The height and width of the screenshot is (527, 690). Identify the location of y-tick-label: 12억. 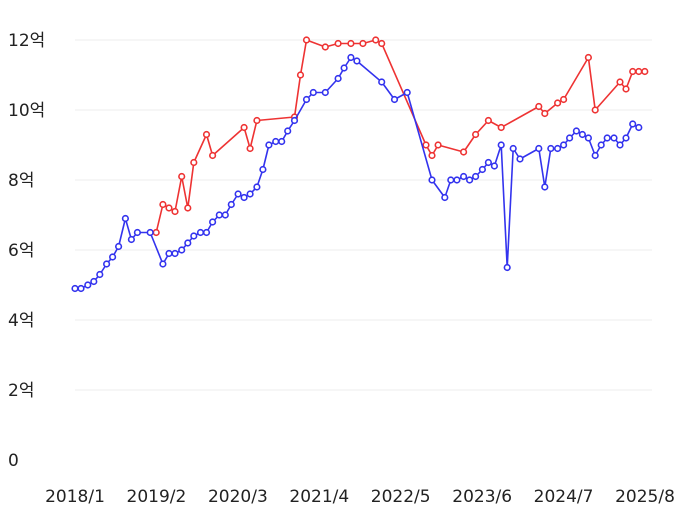
(26, 41).